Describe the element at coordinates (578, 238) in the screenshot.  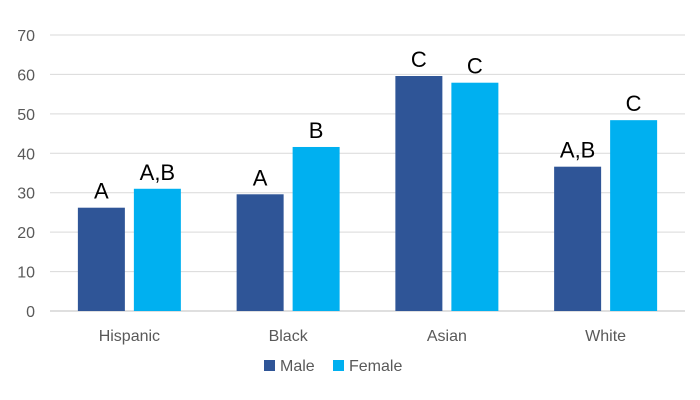
I see `bar-male-white` at that location.